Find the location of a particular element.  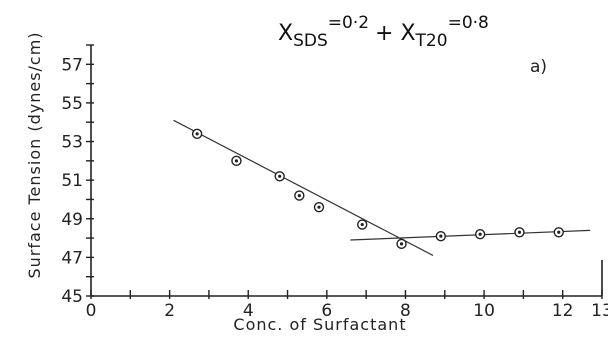

title-mid: + X is located at coordinates (395, 33).